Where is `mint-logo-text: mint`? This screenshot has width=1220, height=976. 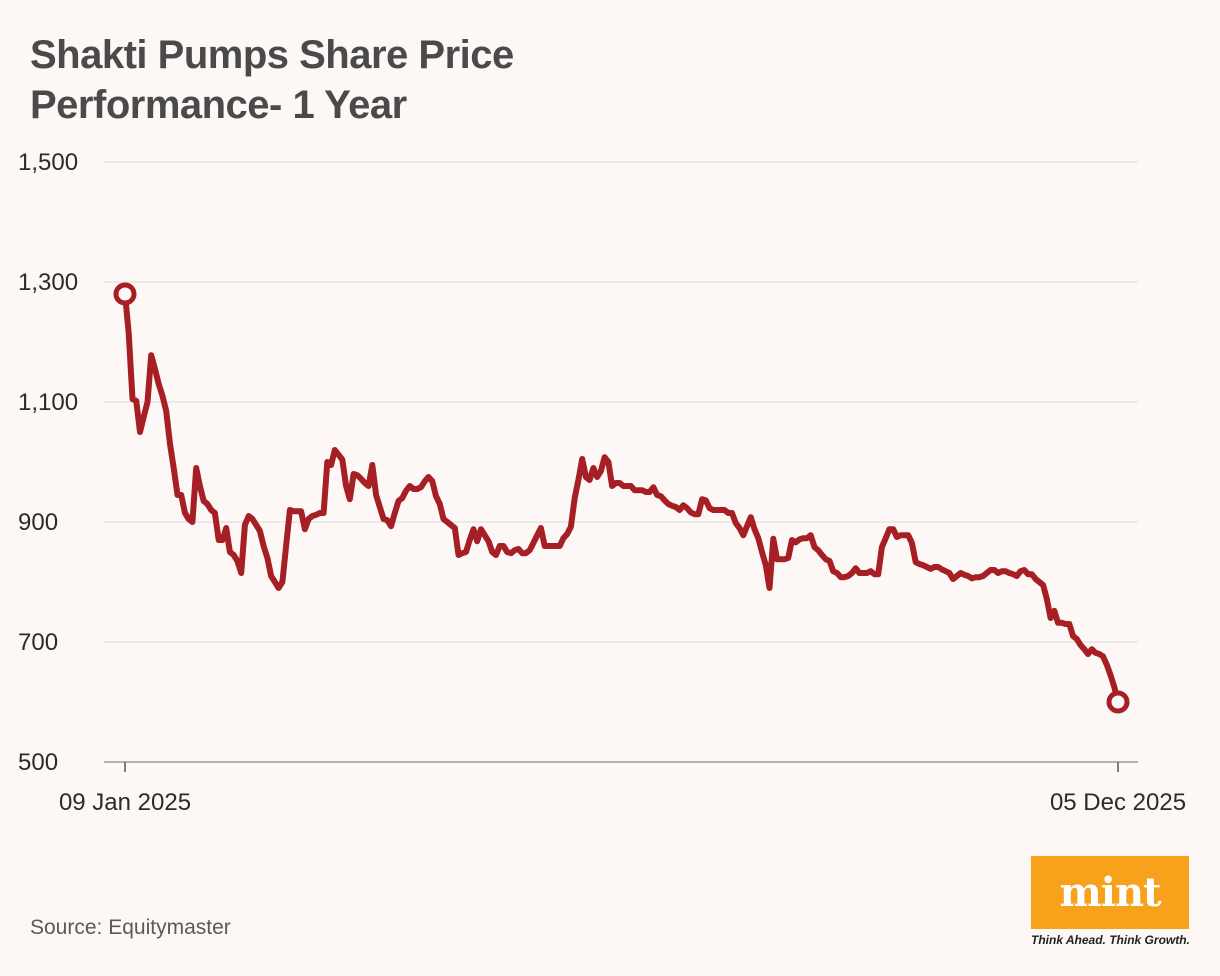 mint-logo-text: mint is located at coordinates (1110, 892).